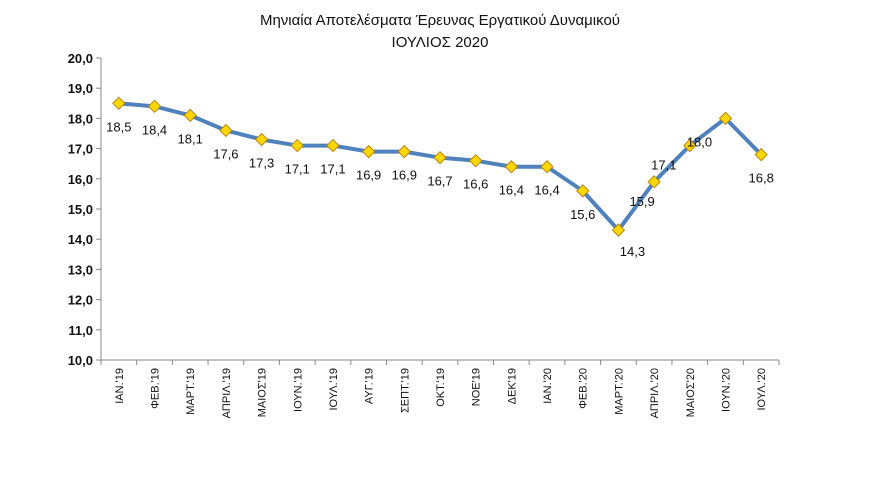 This screenshot has width=880, height=490. What do you see at coordinates (584, 388) in the screenshot?
I see `x-tick-label: ΦΕΒ.'20` at bounding box center [584, 388].